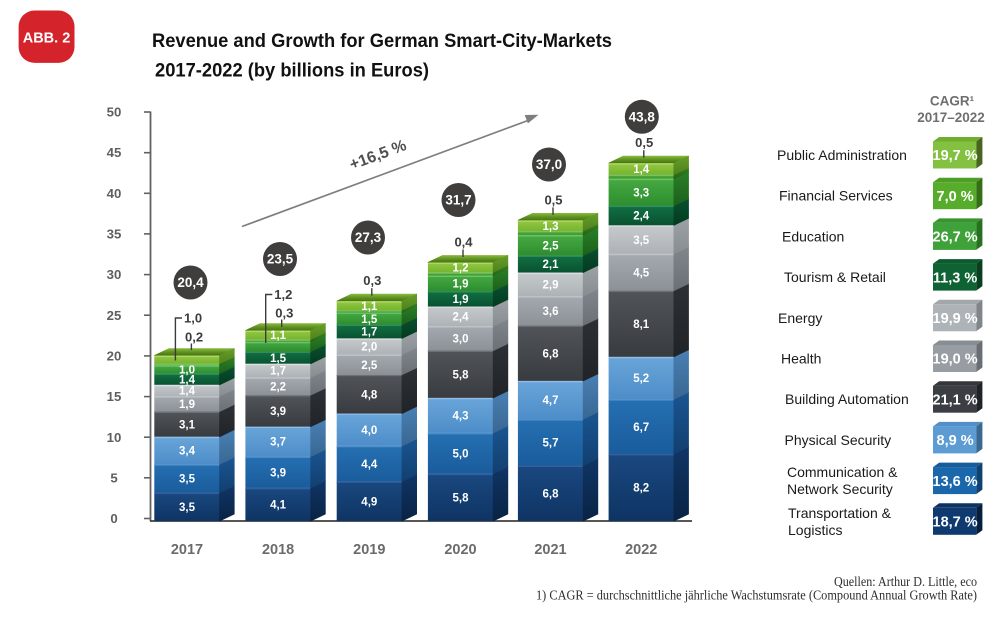 The height and width of the screenshot is (620, 1000). What do you see at coordinates (114, 274) in the screenshot?
I see `svg-text: 30` at bounding box center [114, 274].